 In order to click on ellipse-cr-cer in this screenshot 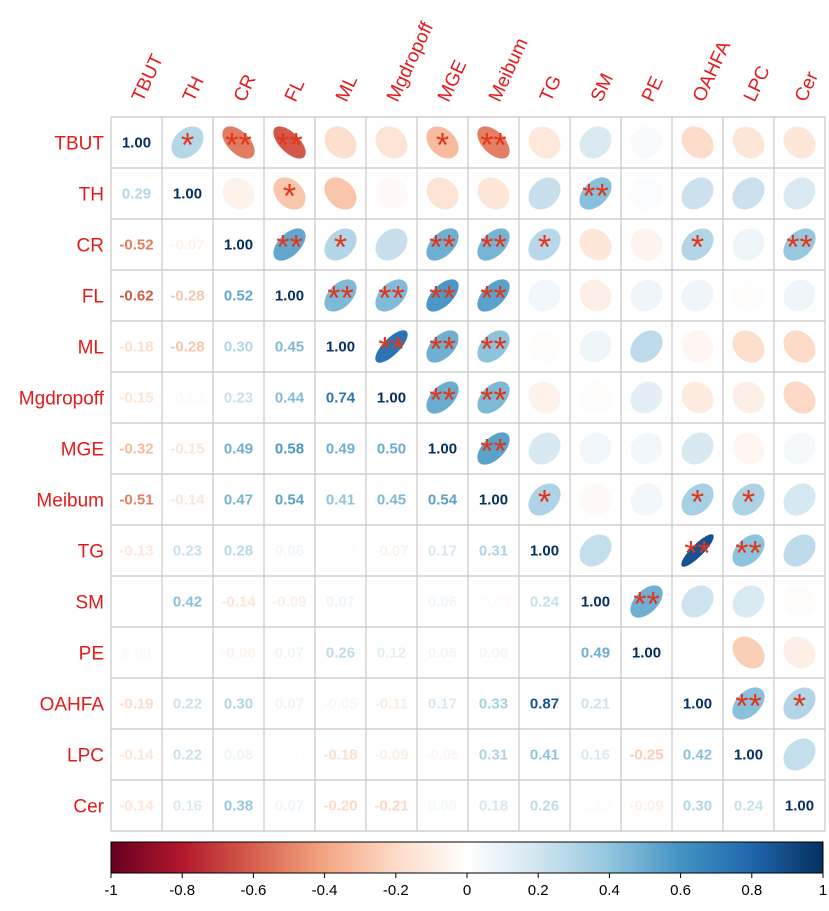, I will do `click(799, 244)`.